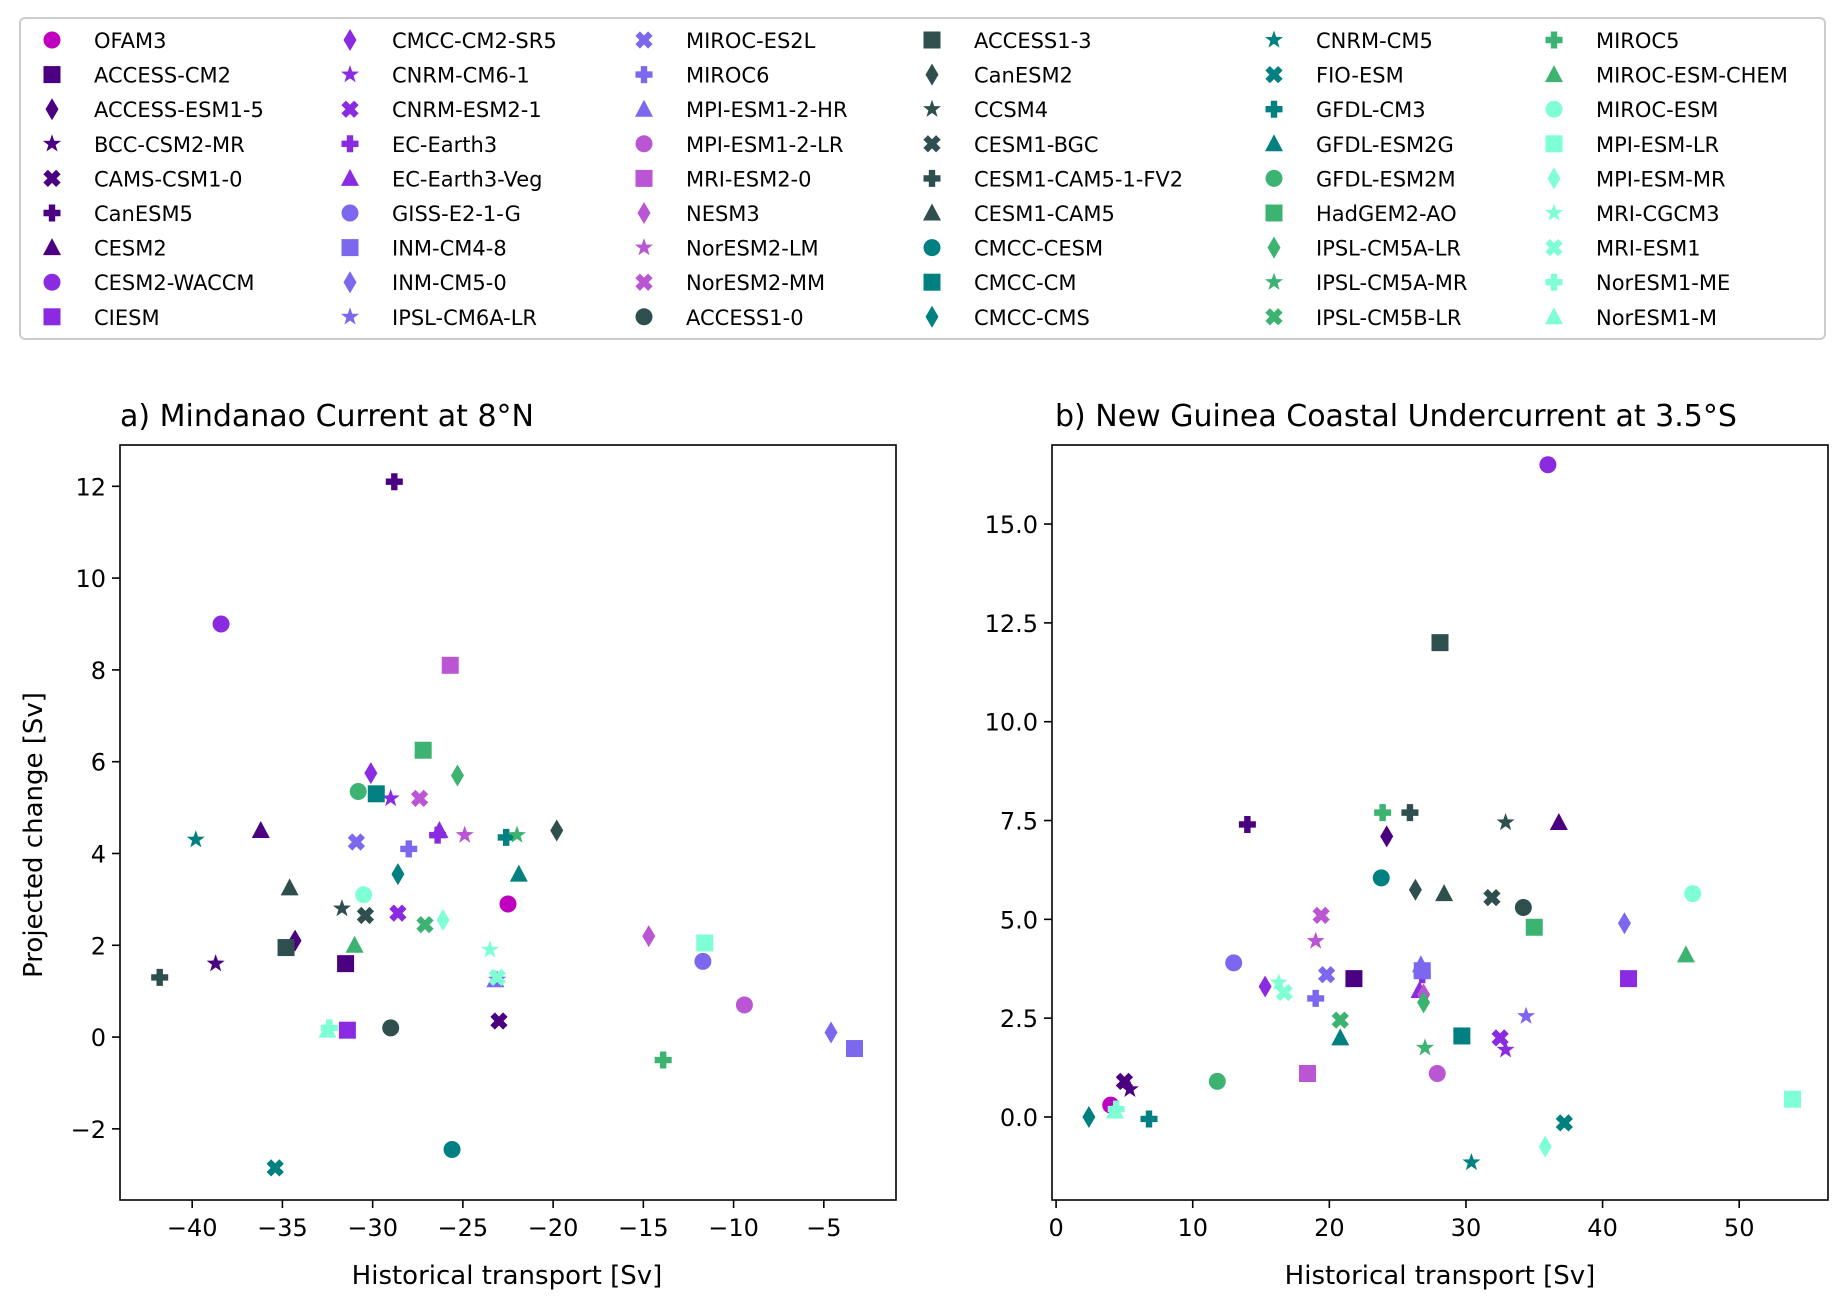 The width and height of the screenshot is (1845, 1309). Describe the element at coordinates (1792, 1099) in the screenshot. I see `panel-b-point-mpi-esm-lr` at that location.